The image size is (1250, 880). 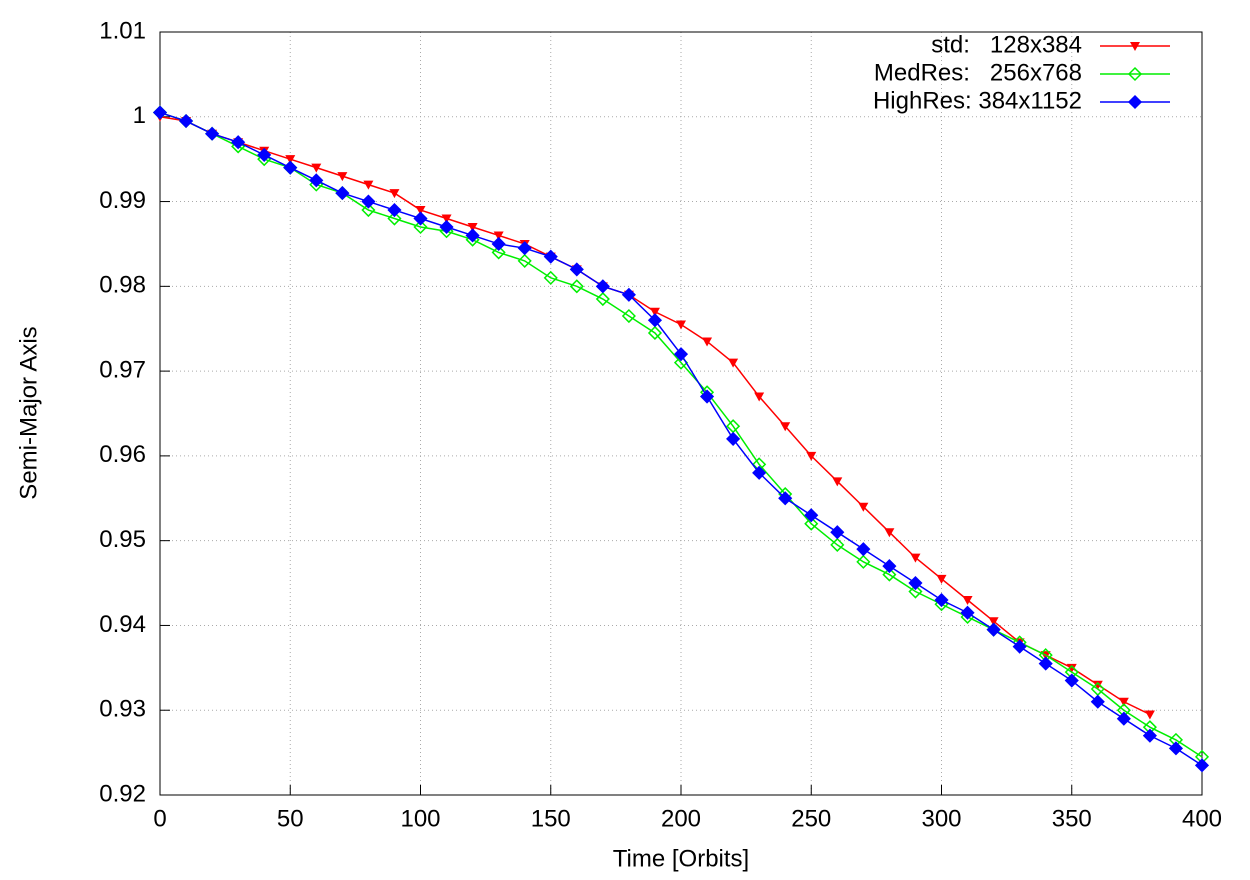 I want to click on legend-label: std: 128x384, so click(x=1006, y=44).